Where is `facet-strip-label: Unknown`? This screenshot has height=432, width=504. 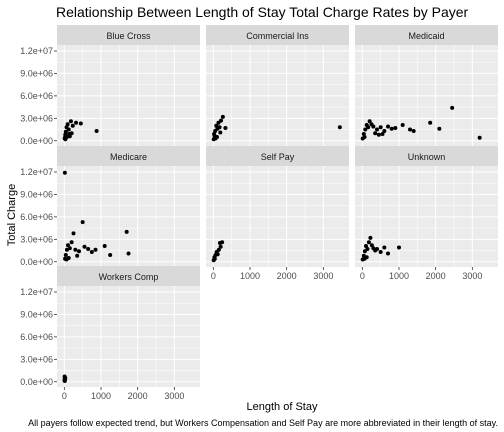 facet-strip-label: Unknown is located at coordinates (427, 157).